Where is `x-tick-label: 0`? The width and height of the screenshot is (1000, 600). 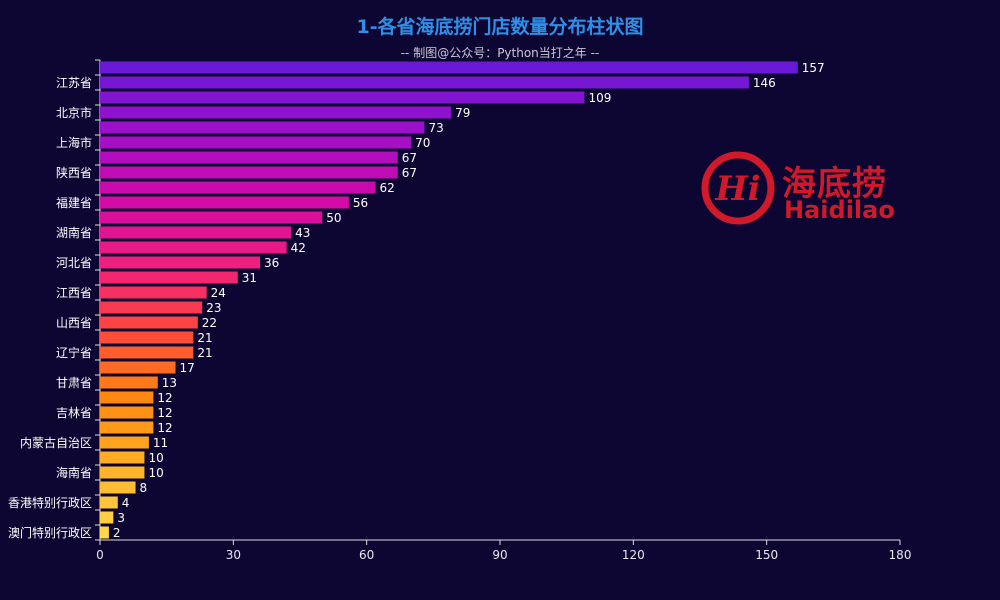 x-tick-label: 0 is located at coordinates (100, 555).